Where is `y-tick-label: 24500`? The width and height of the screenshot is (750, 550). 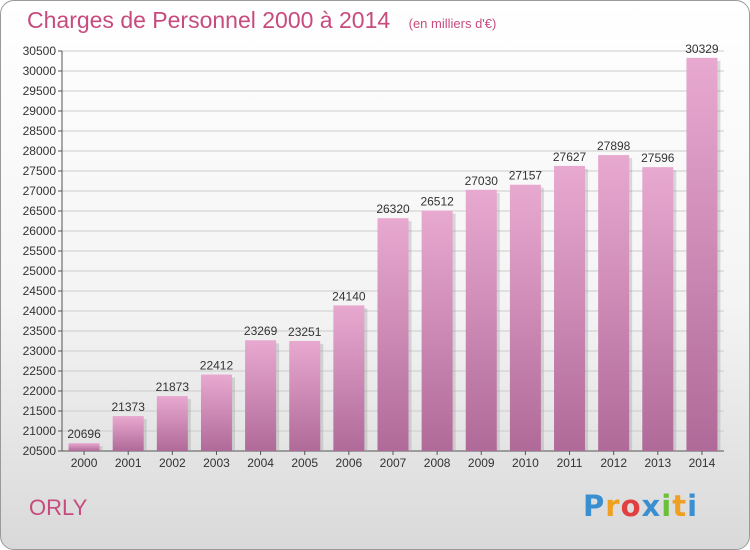 y-tick-label: 24500 is located at coordinates (40, 291).